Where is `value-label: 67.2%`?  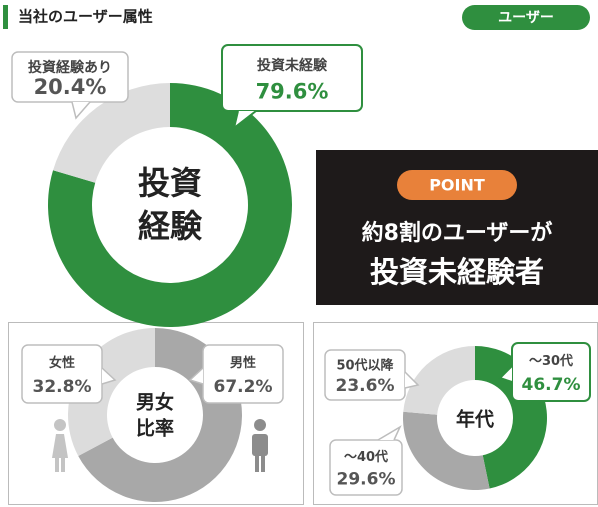
value-label: 67.2% is located at coordinates (243, 387).